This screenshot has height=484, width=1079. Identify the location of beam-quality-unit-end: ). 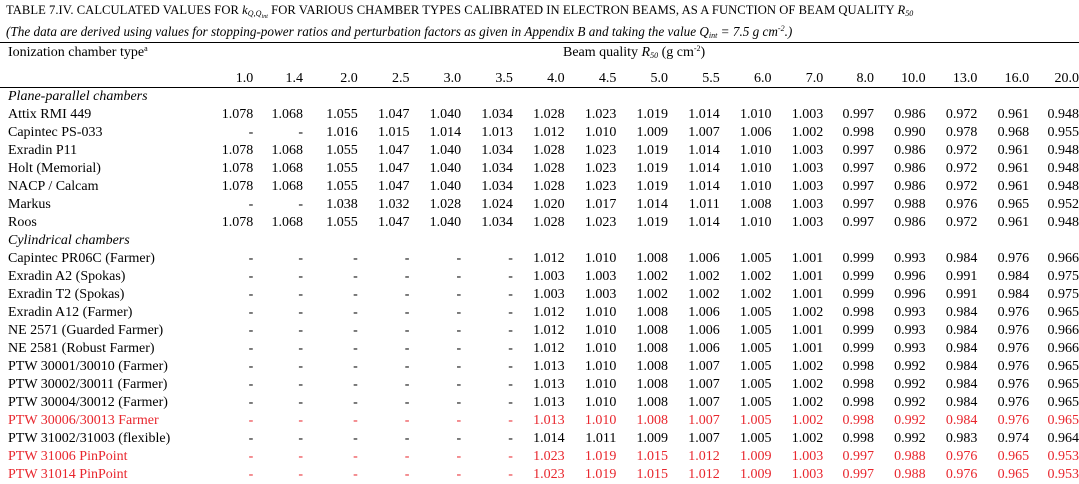
(703, 52).